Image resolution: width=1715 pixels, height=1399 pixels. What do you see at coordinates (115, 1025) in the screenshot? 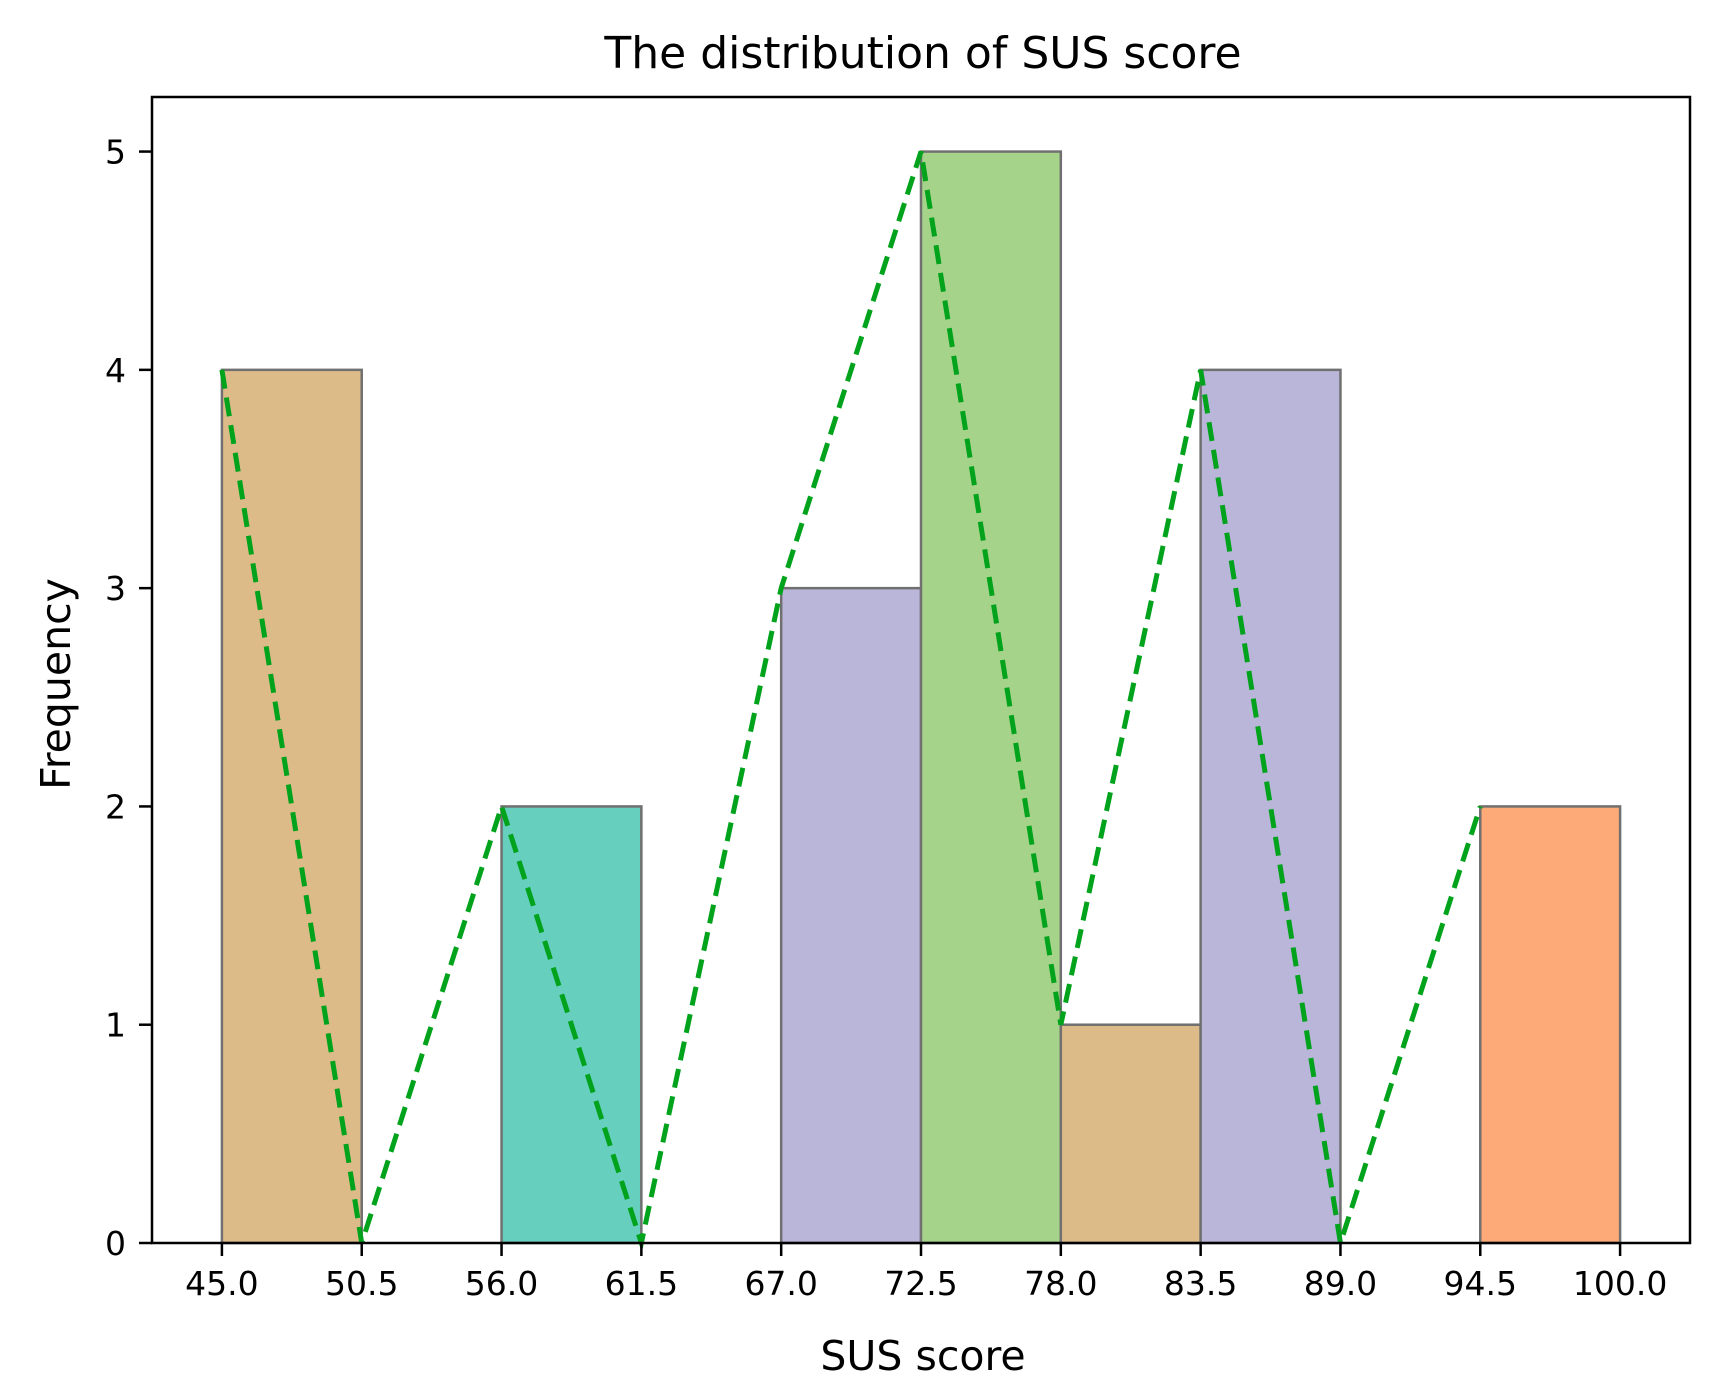
I see `y-tick-label: 1` at bounding box center [115, 1025].